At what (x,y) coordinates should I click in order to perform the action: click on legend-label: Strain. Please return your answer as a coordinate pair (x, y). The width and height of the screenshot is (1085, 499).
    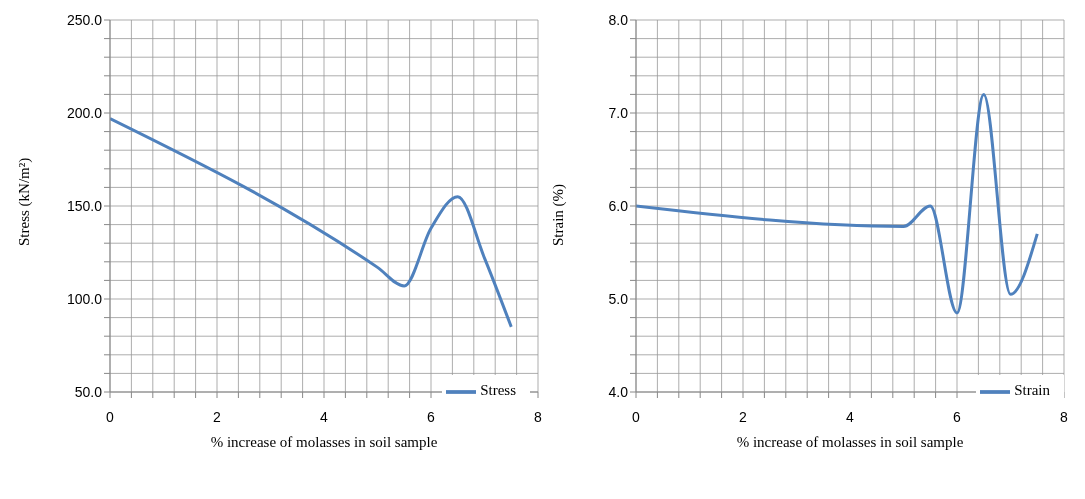
    Looking at the image, I should click on (1032, 390).